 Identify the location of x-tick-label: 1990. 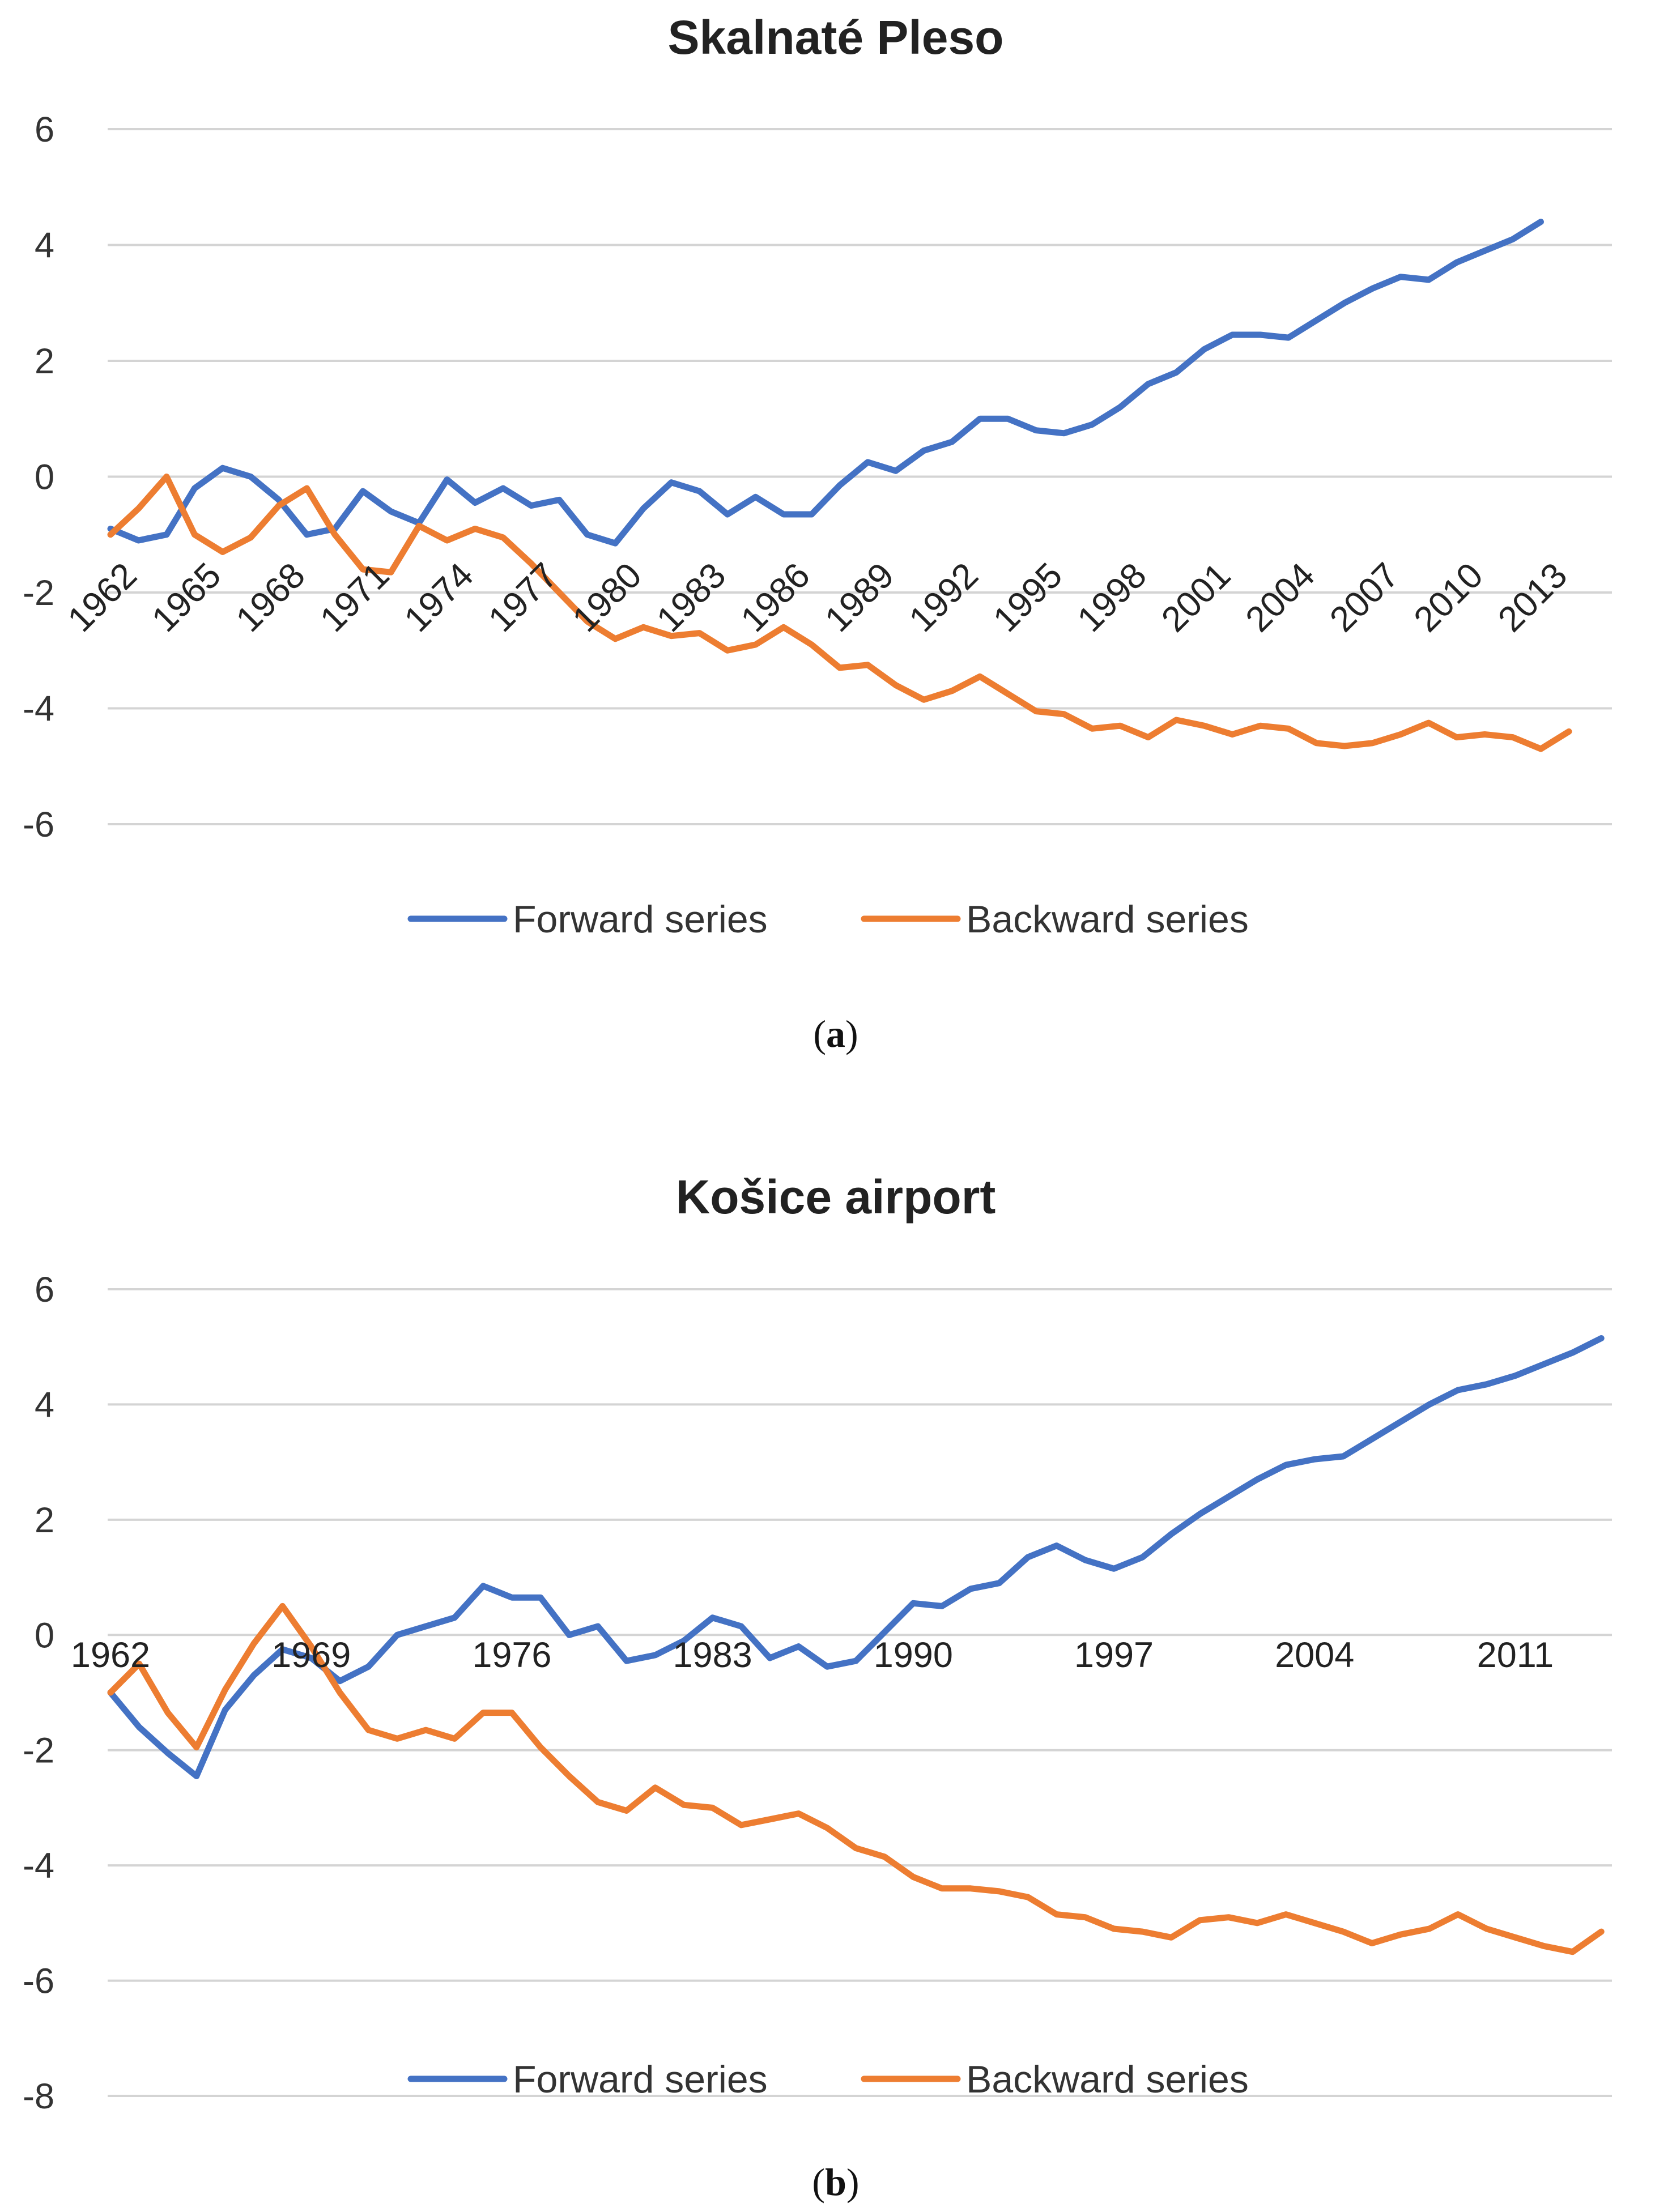
(914, 1655).